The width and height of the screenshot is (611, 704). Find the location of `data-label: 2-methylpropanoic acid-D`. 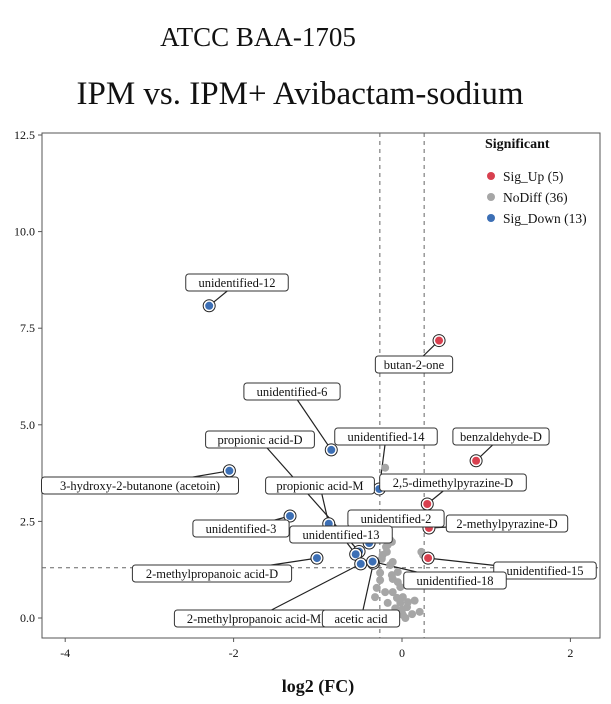

data-label: 2-methylpropanoic acid-D is located at coordinates (212, 573).